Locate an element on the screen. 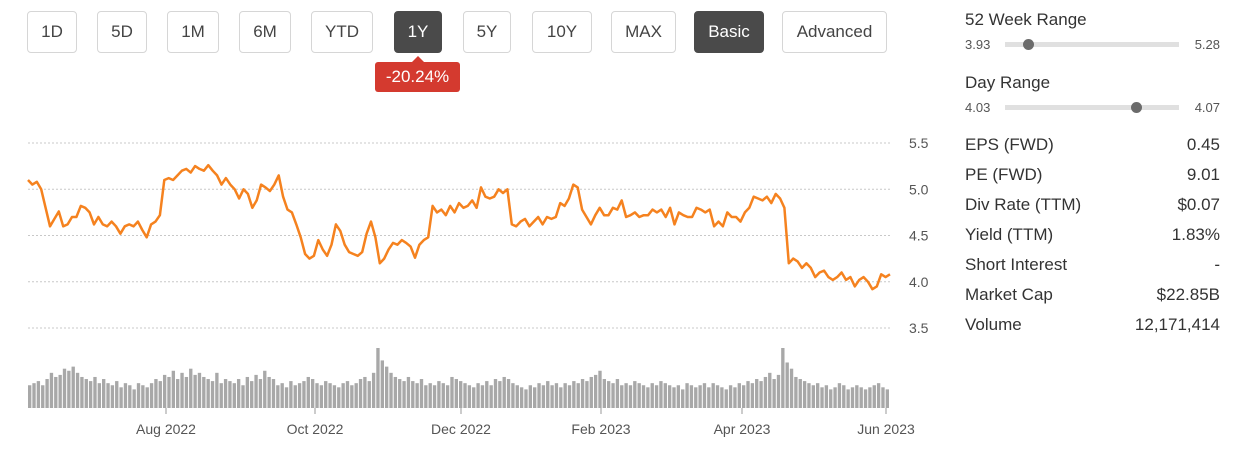  period-button-1m: 1M is located at coordinates (193, 32).